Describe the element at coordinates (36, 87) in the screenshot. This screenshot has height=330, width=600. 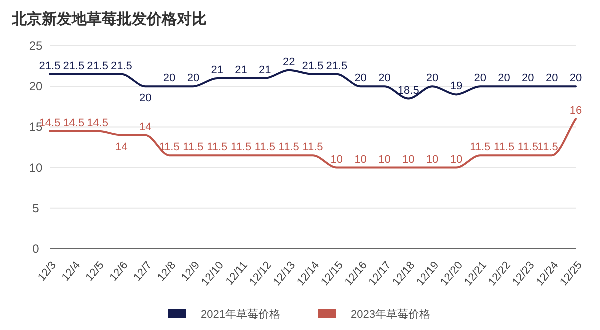
I see `y-tick-label: 20` at that location.